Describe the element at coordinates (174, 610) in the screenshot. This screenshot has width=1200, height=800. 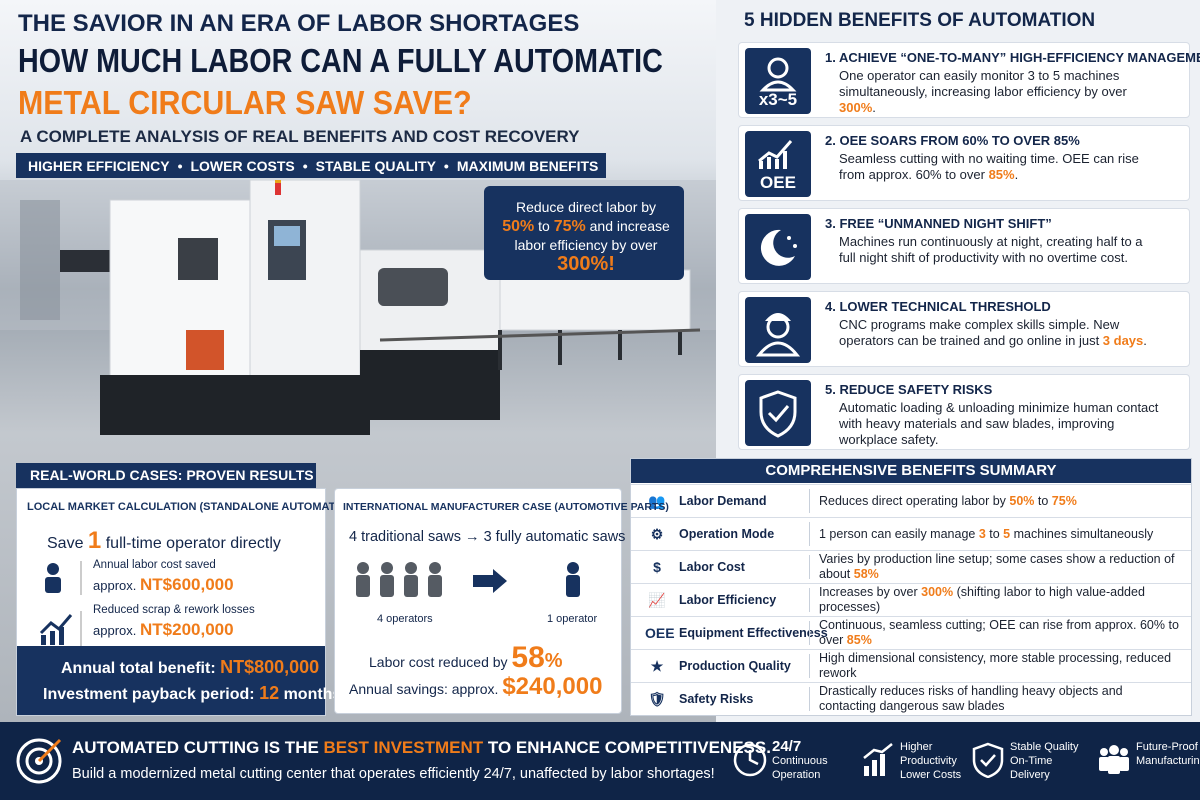
I see `row-label: Reduced scrap & rework losses` at that location.